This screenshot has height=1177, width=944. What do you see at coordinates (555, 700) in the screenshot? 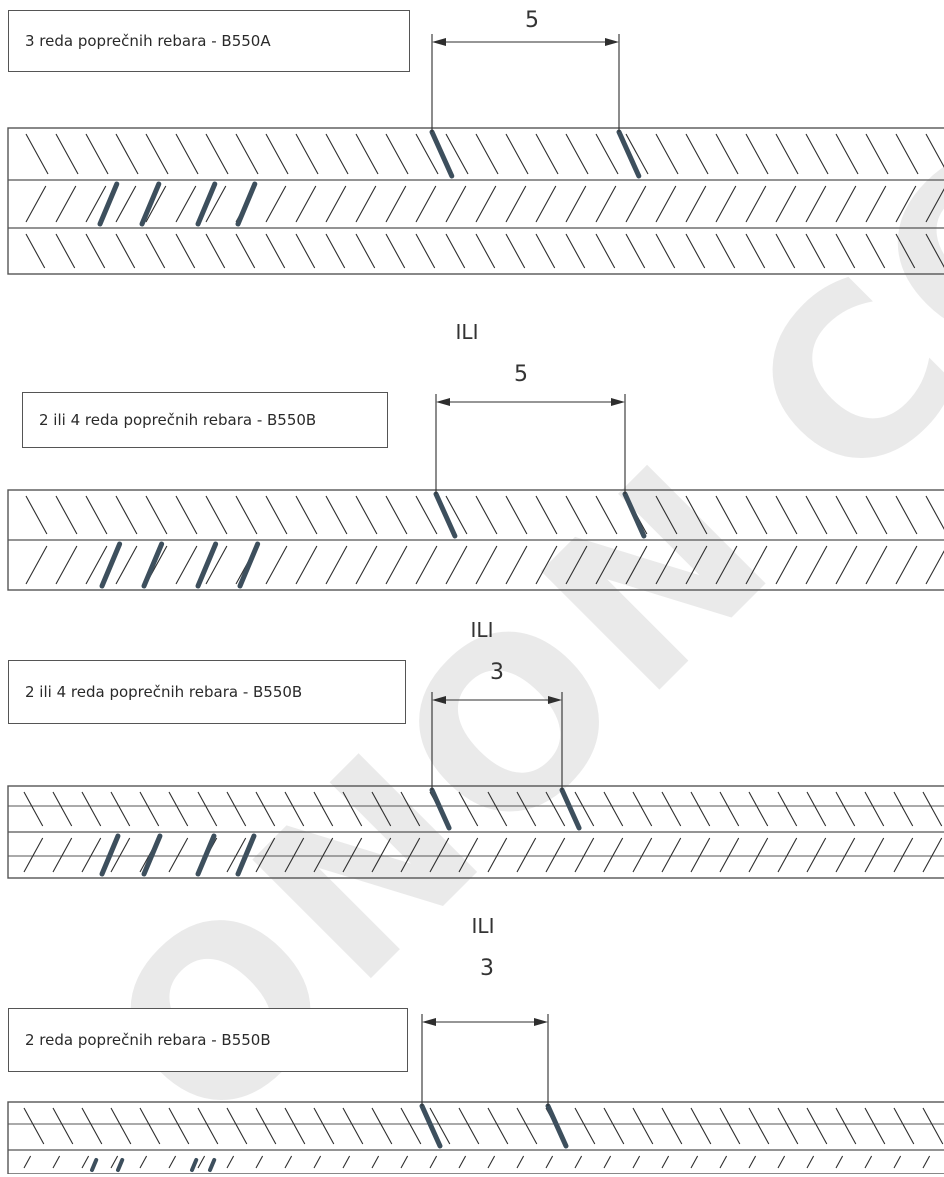
I see `bar-3-arrow-right` at bounding box center [555, 700].